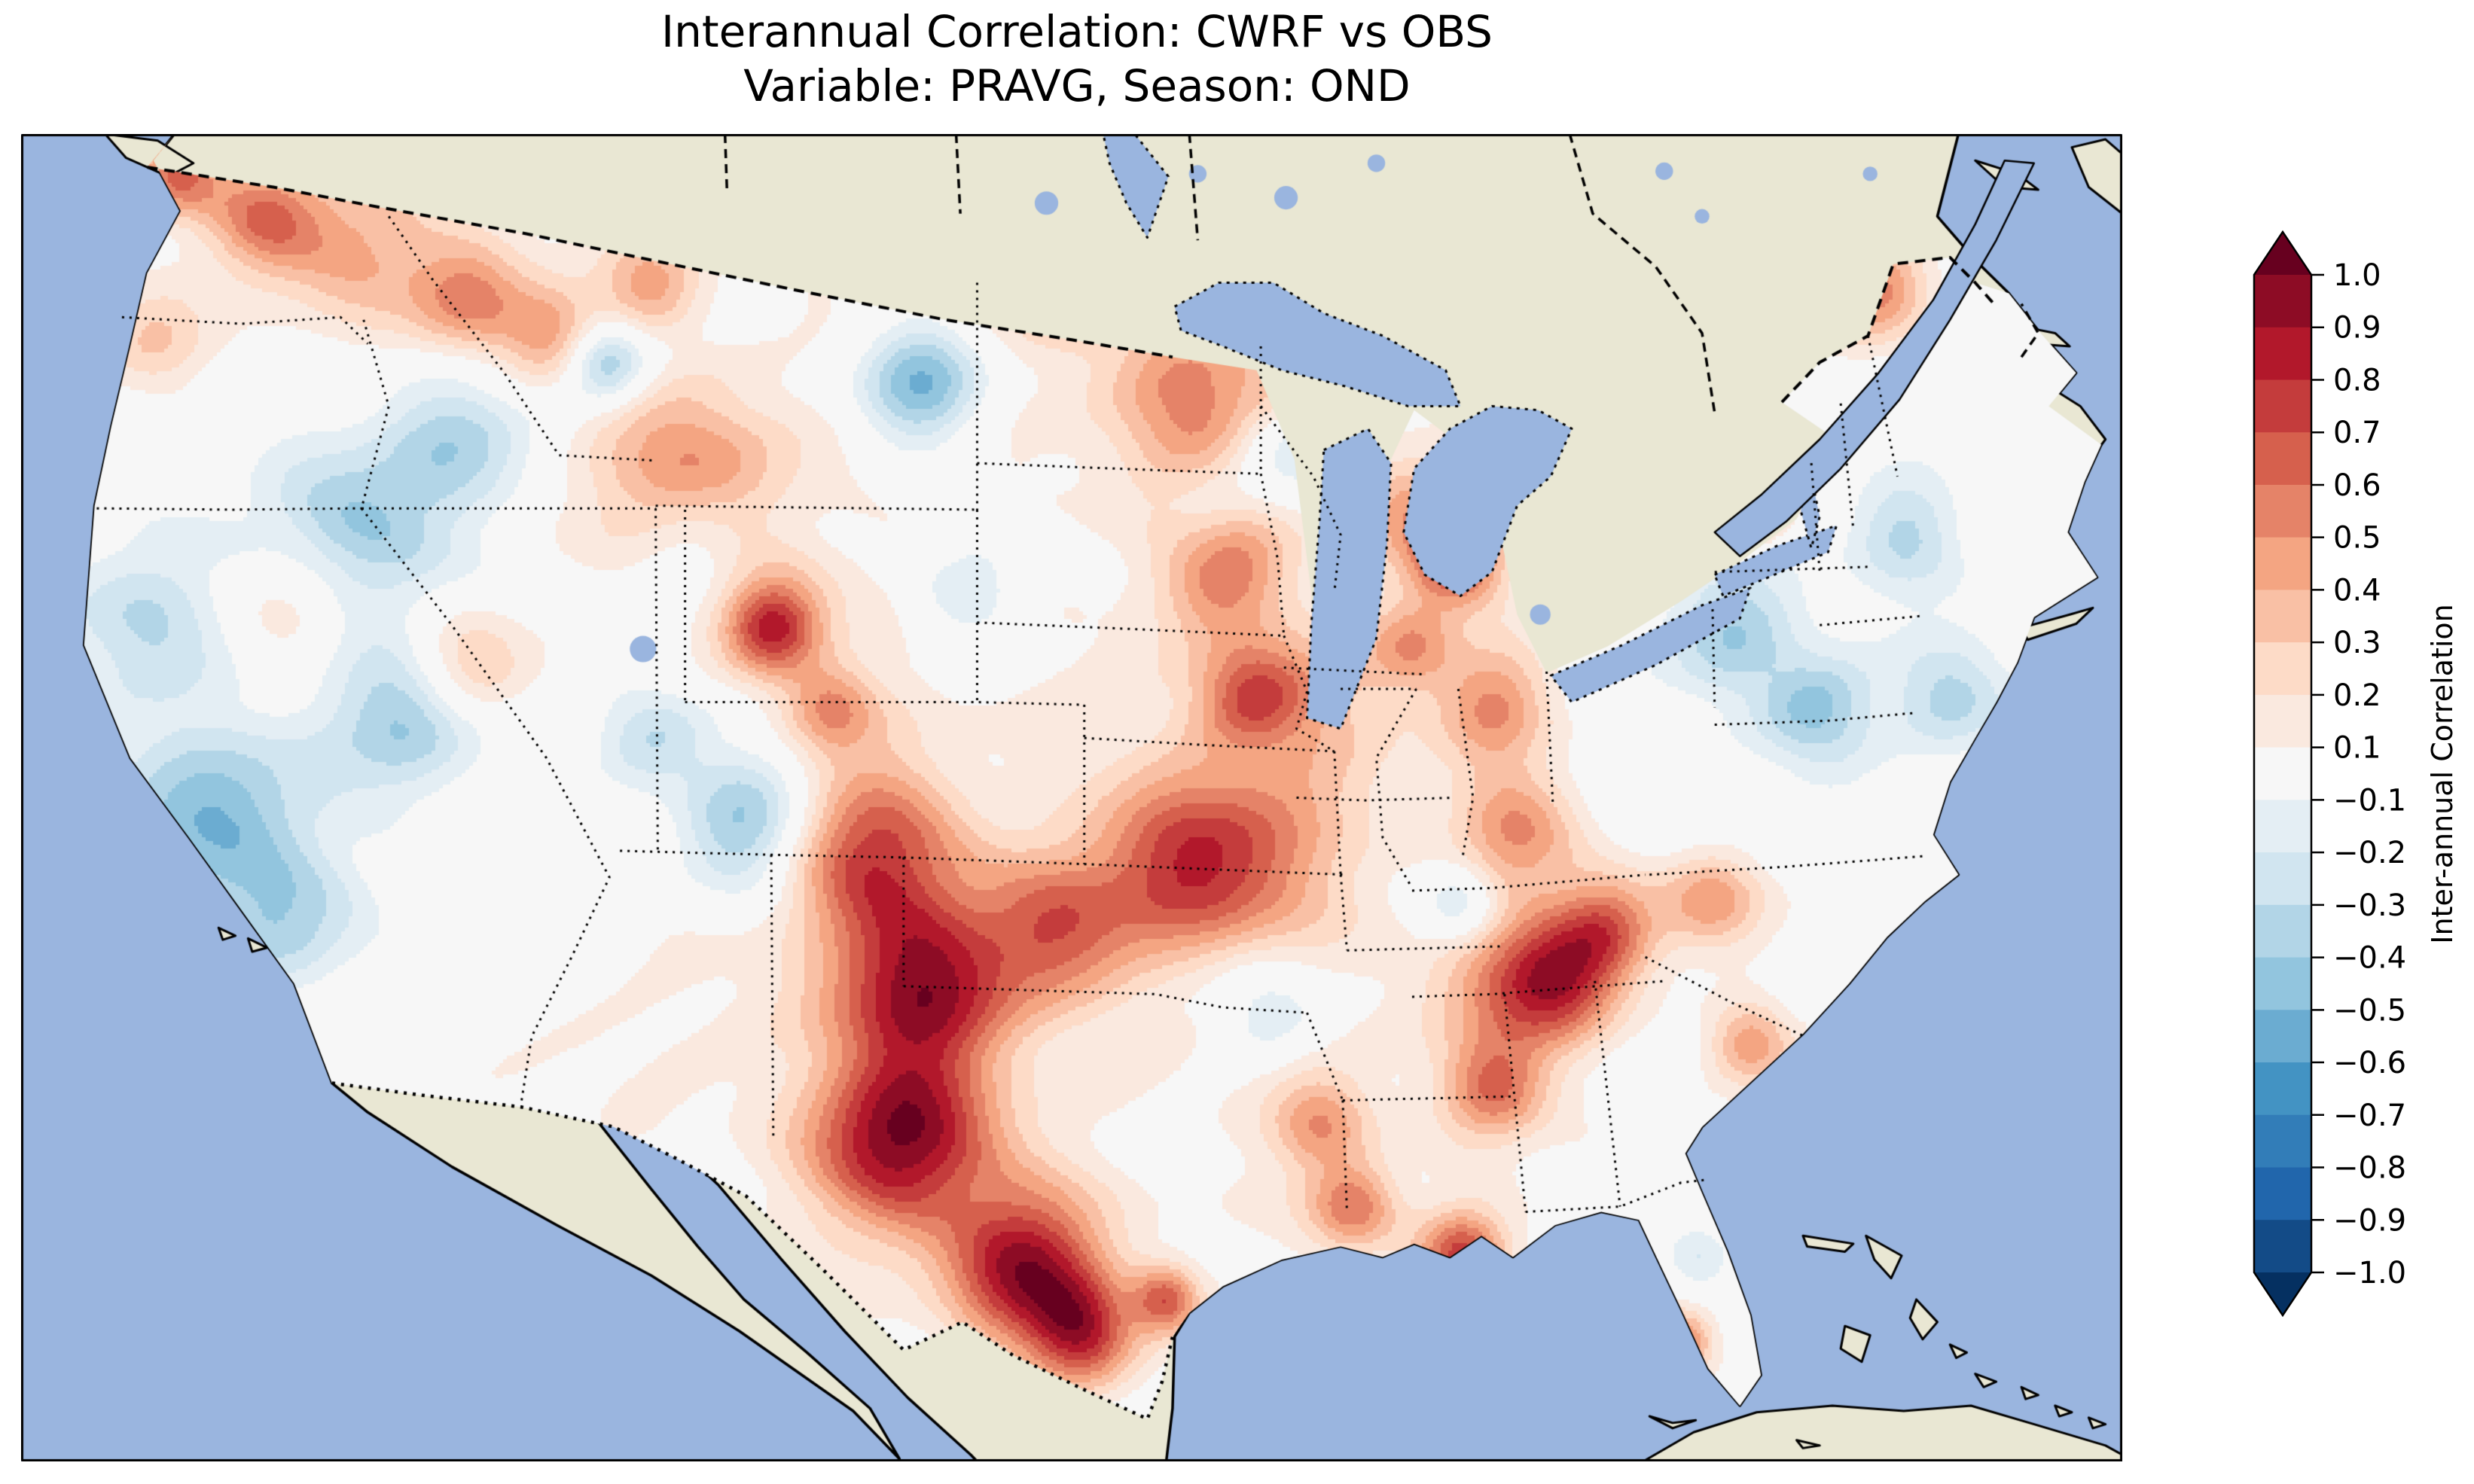 The width and height of the screenshot is (2474, 1484). I want to click on chart-title: Interannual Correlation: CWRF vs OBS, so click(1077, 31).